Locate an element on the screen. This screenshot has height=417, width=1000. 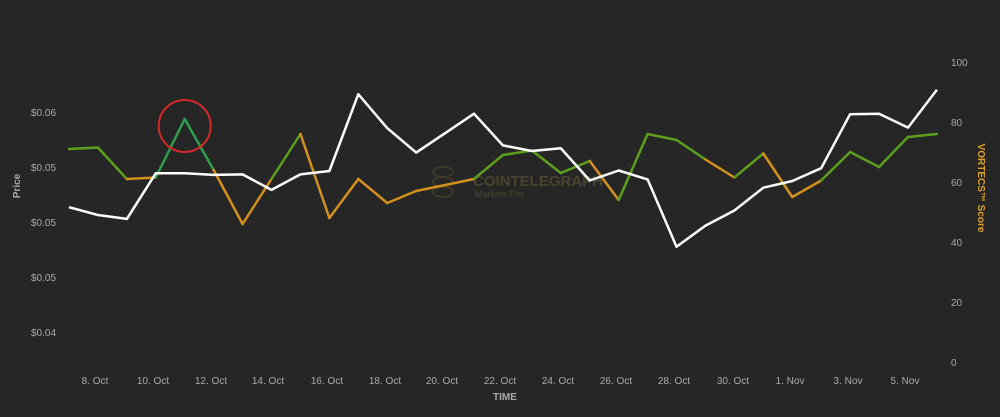
x-tick-label: 16. Oct is located at coordinates (327, 381).